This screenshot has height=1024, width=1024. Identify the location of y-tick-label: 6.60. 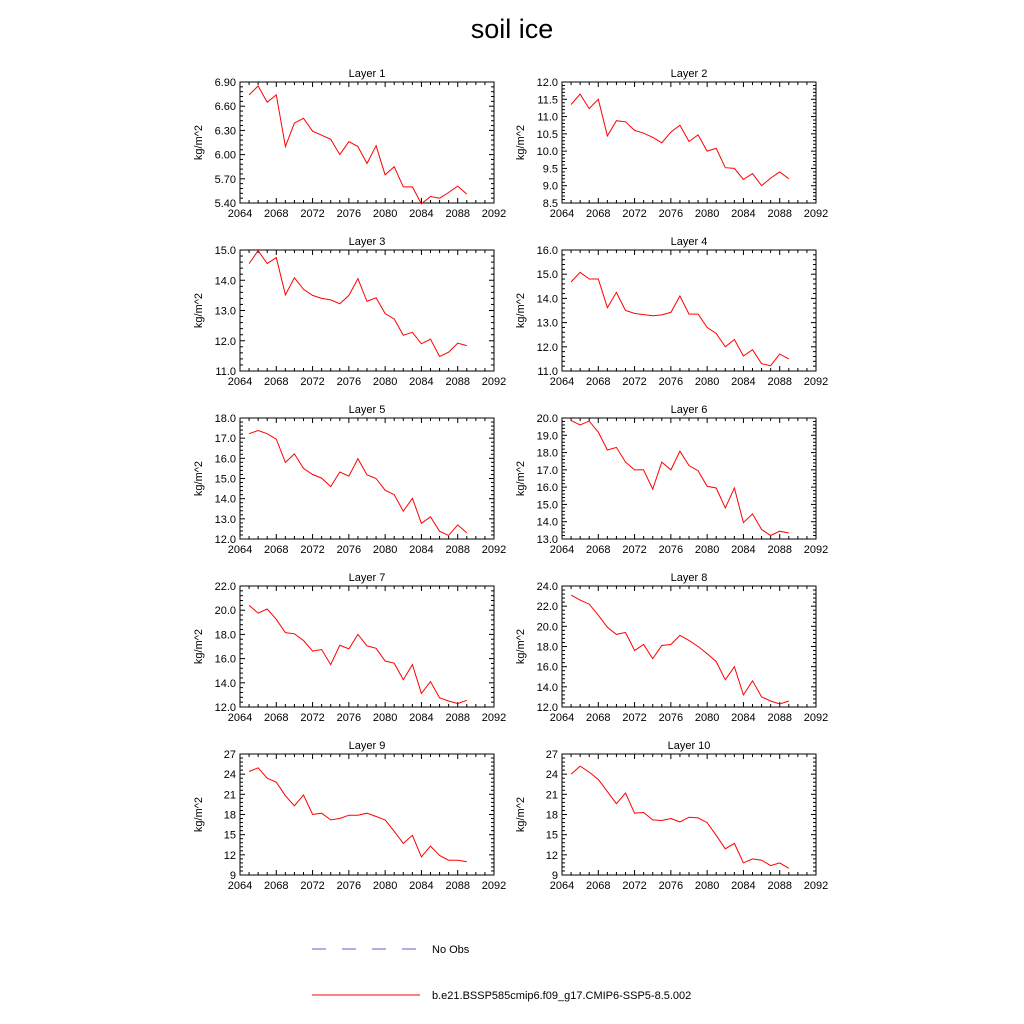
(225, 107).